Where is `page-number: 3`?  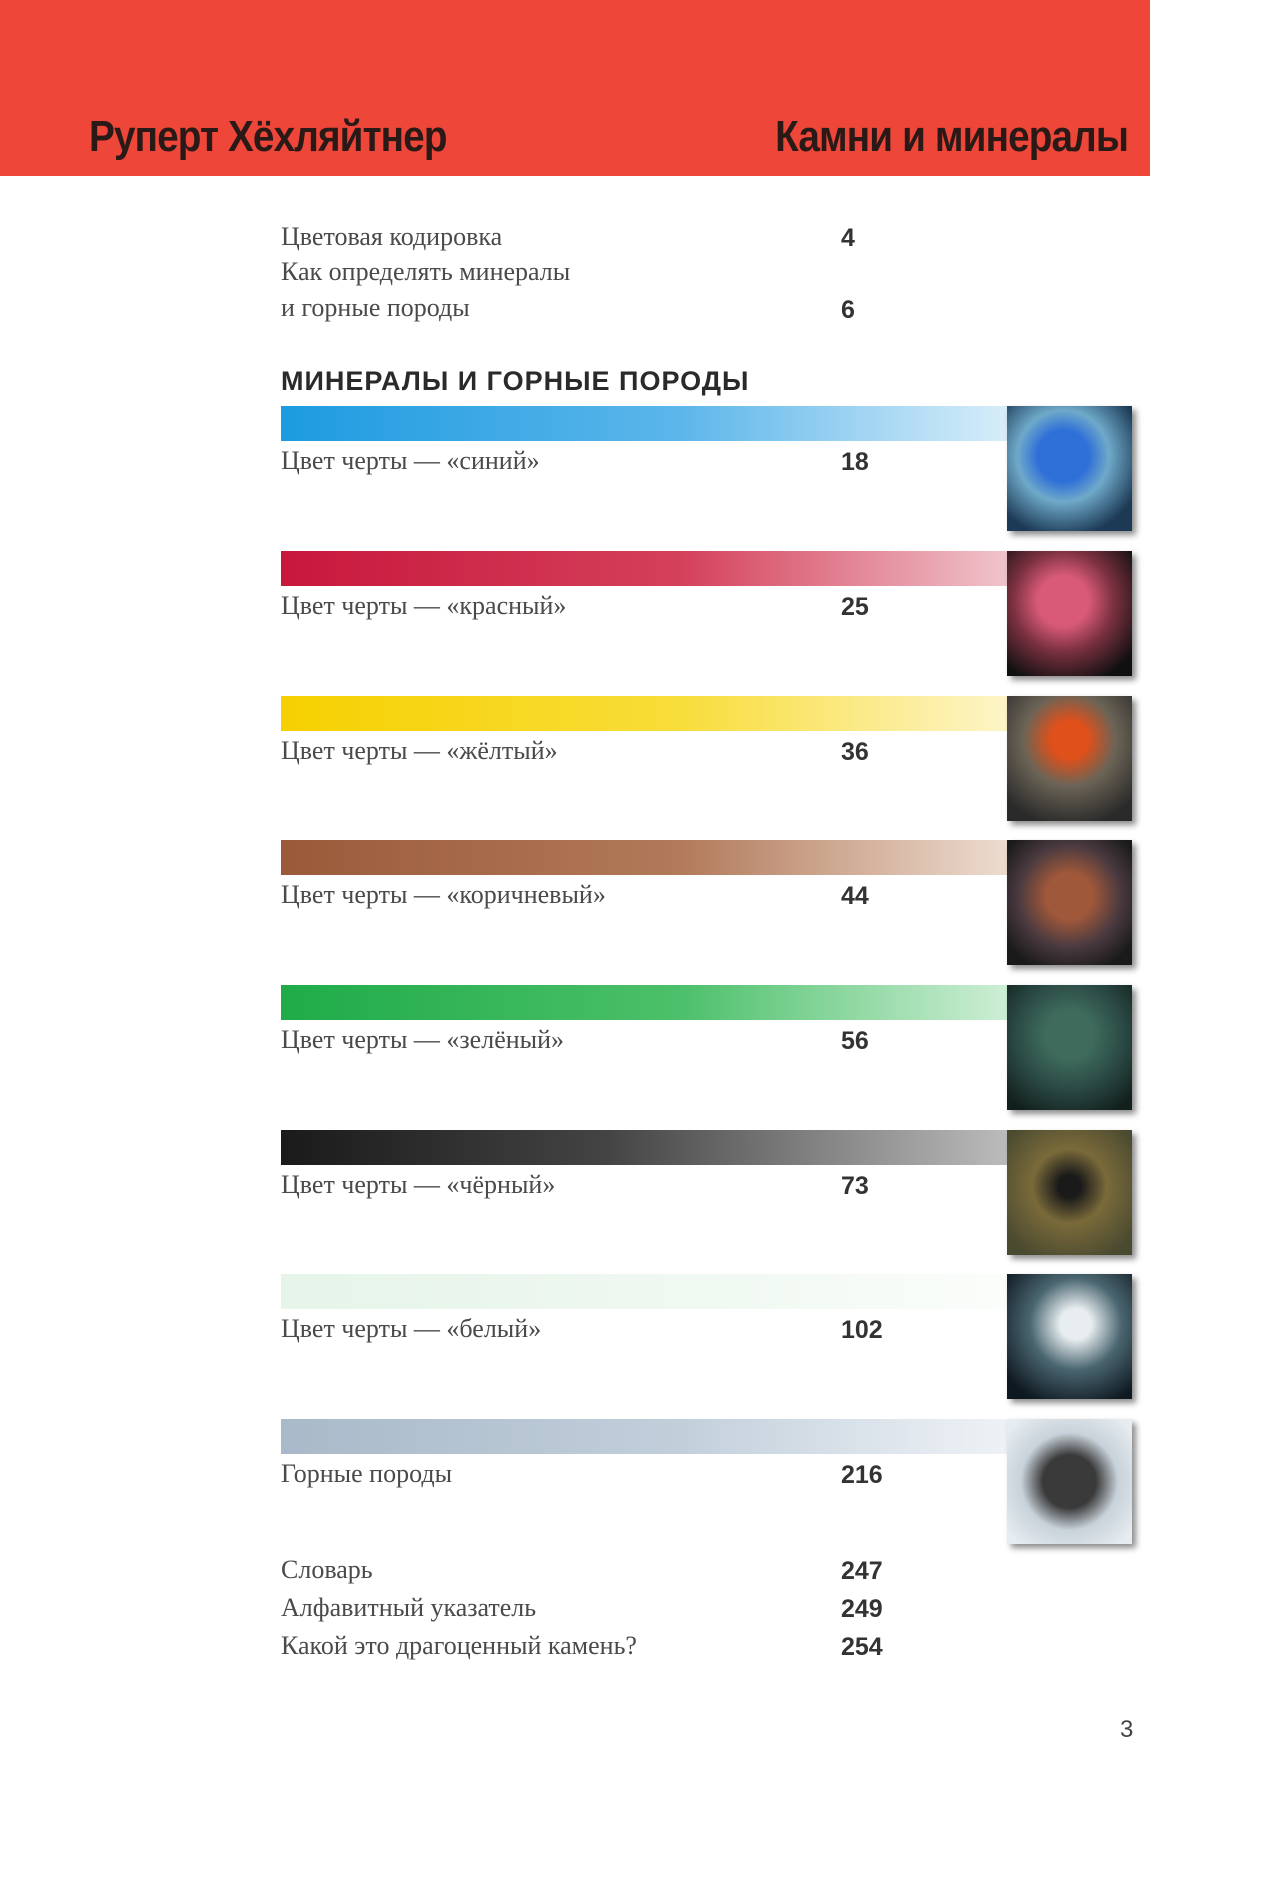
page-number: 3 is located at coordinates (1127, 1729).